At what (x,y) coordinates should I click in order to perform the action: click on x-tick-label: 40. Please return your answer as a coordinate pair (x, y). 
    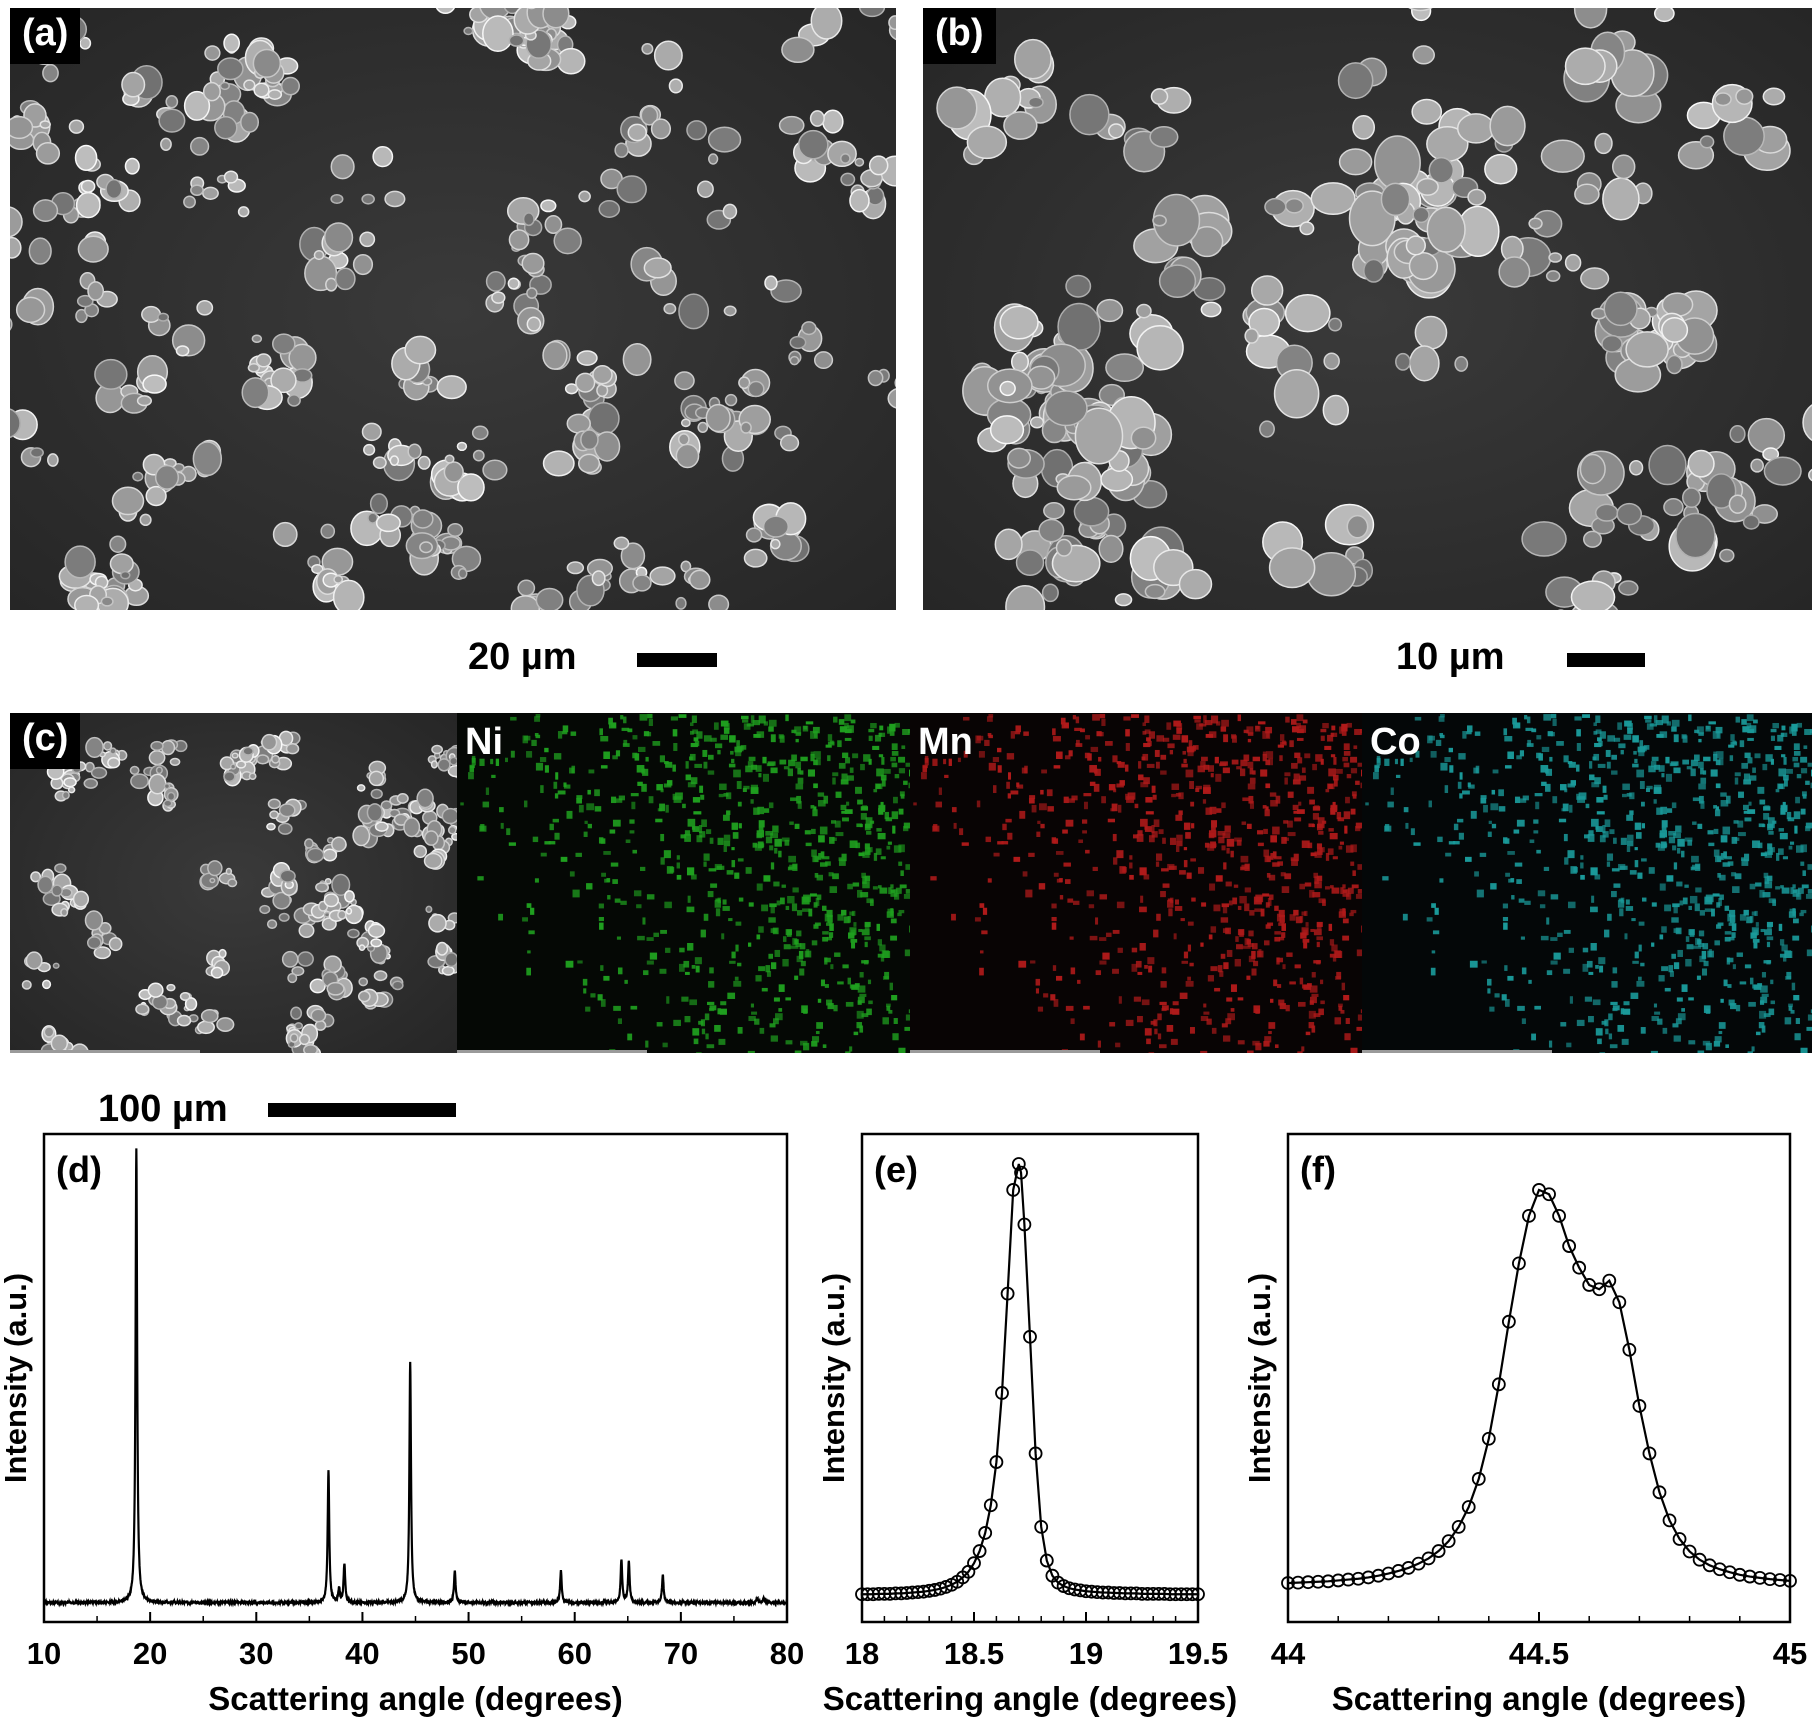
    Looking at the image, I should click on (362, 1653).